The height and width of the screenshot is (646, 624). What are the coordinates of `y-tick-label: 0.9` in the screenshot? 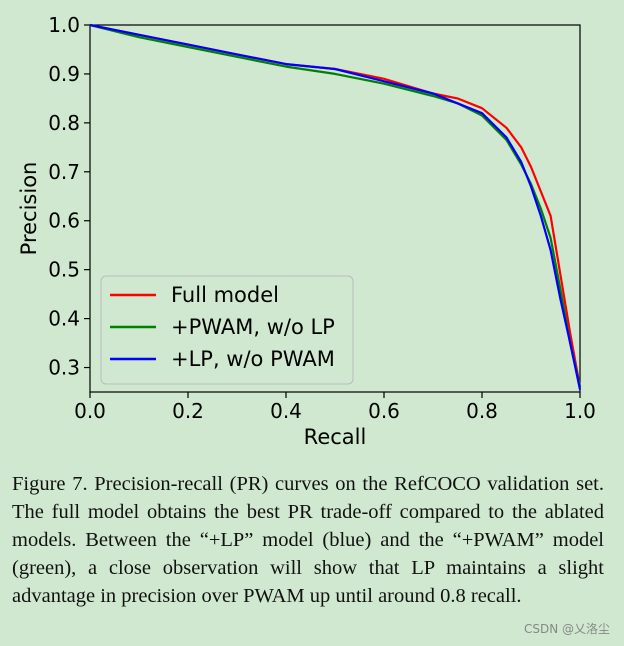 It's located at (64, 74).